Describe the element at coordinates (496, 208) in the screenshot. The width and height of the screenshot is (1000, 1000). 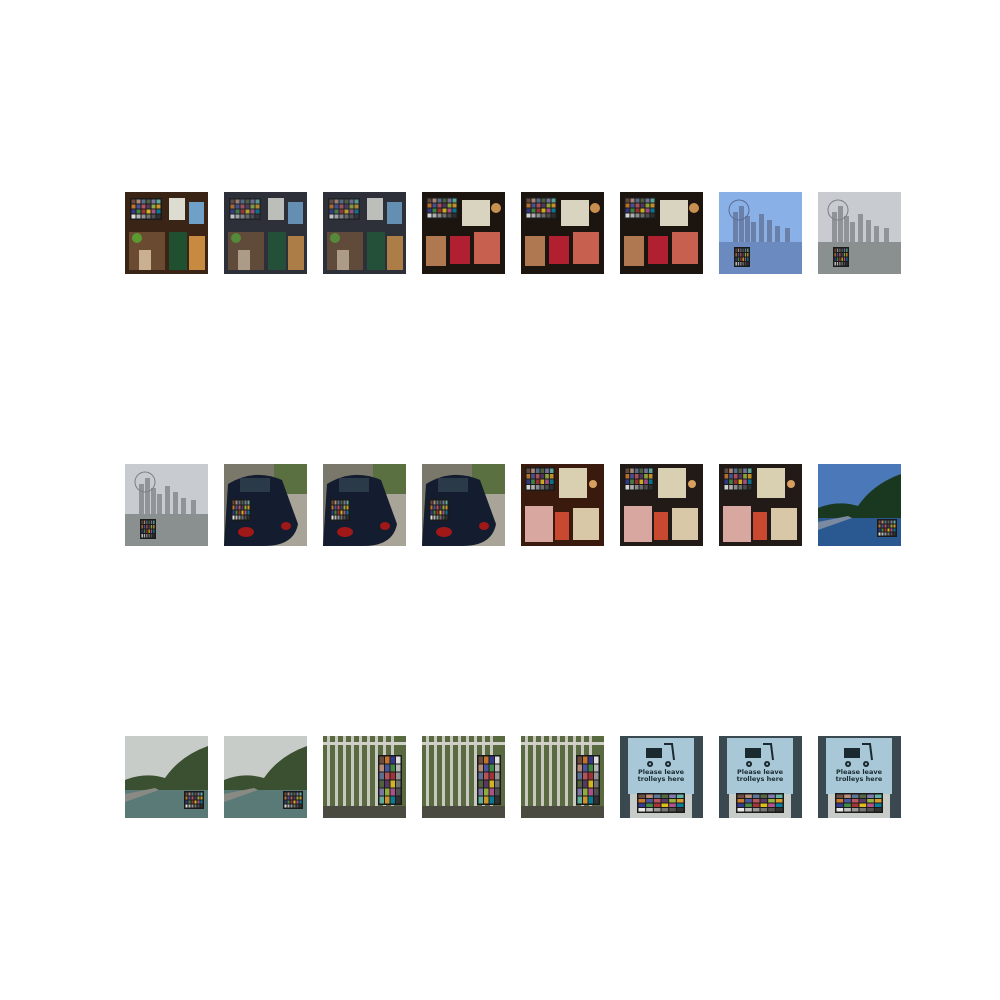
I see `flower` at that location.